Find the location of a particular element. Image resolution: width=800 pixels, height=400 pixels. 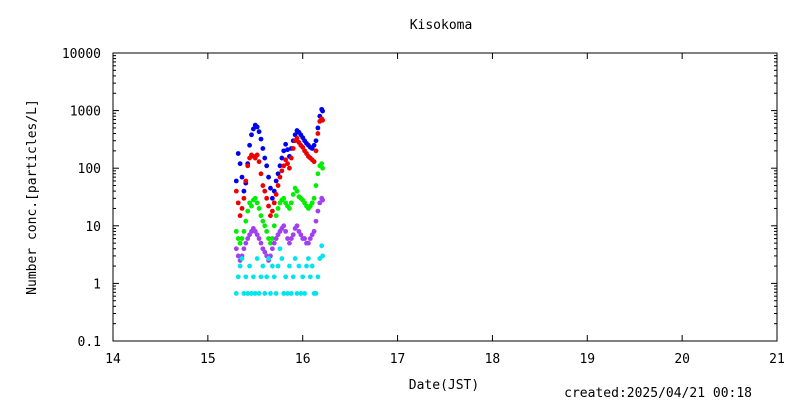

y-tick-label: 10 is located at coordinates (93, 227).